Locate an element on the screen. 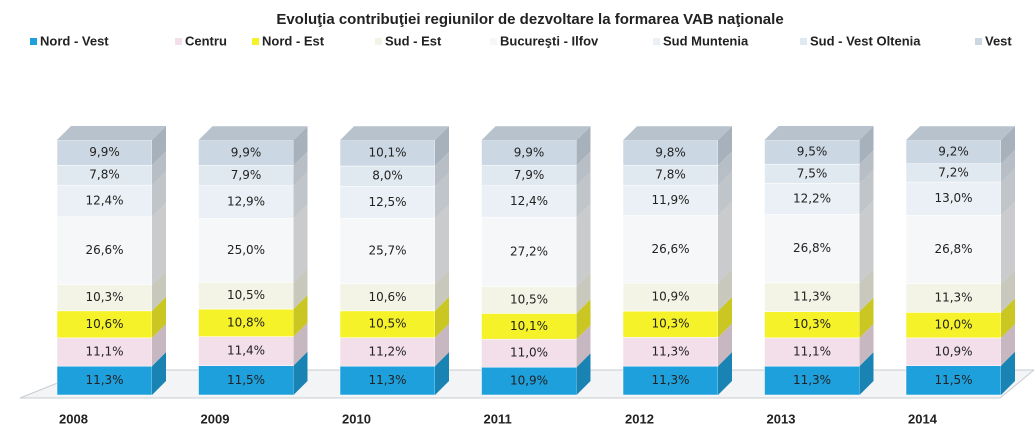 This screenshot has width=1034, height=432. legend-label: Sud - Est is located at coordinates (413, 40).